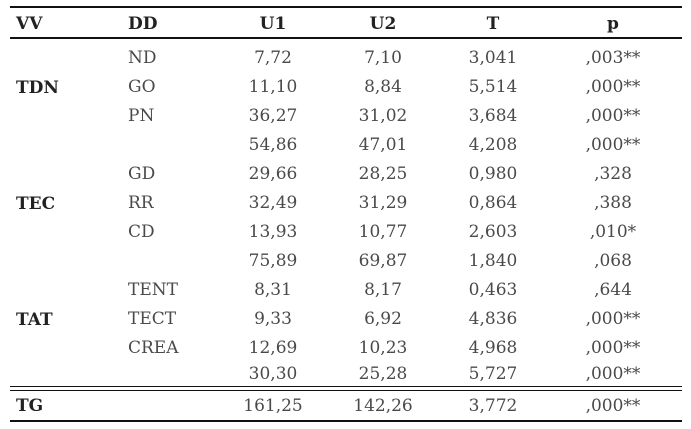 The height and width of the screenshot is (429, 691). I want to click on row-u2: 7,10, so click(383, 58).